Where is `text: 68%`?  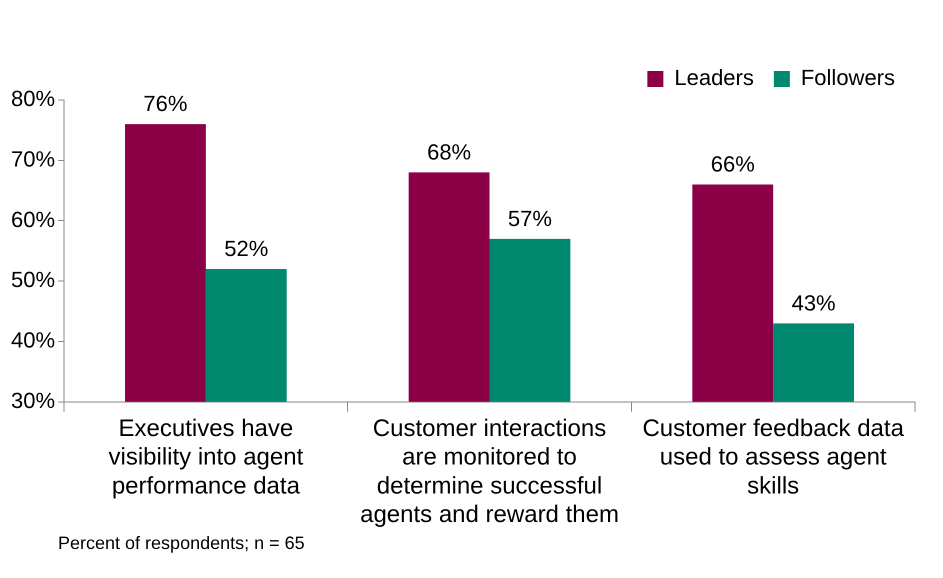 text: 68% is located at coordinates (449, 151).